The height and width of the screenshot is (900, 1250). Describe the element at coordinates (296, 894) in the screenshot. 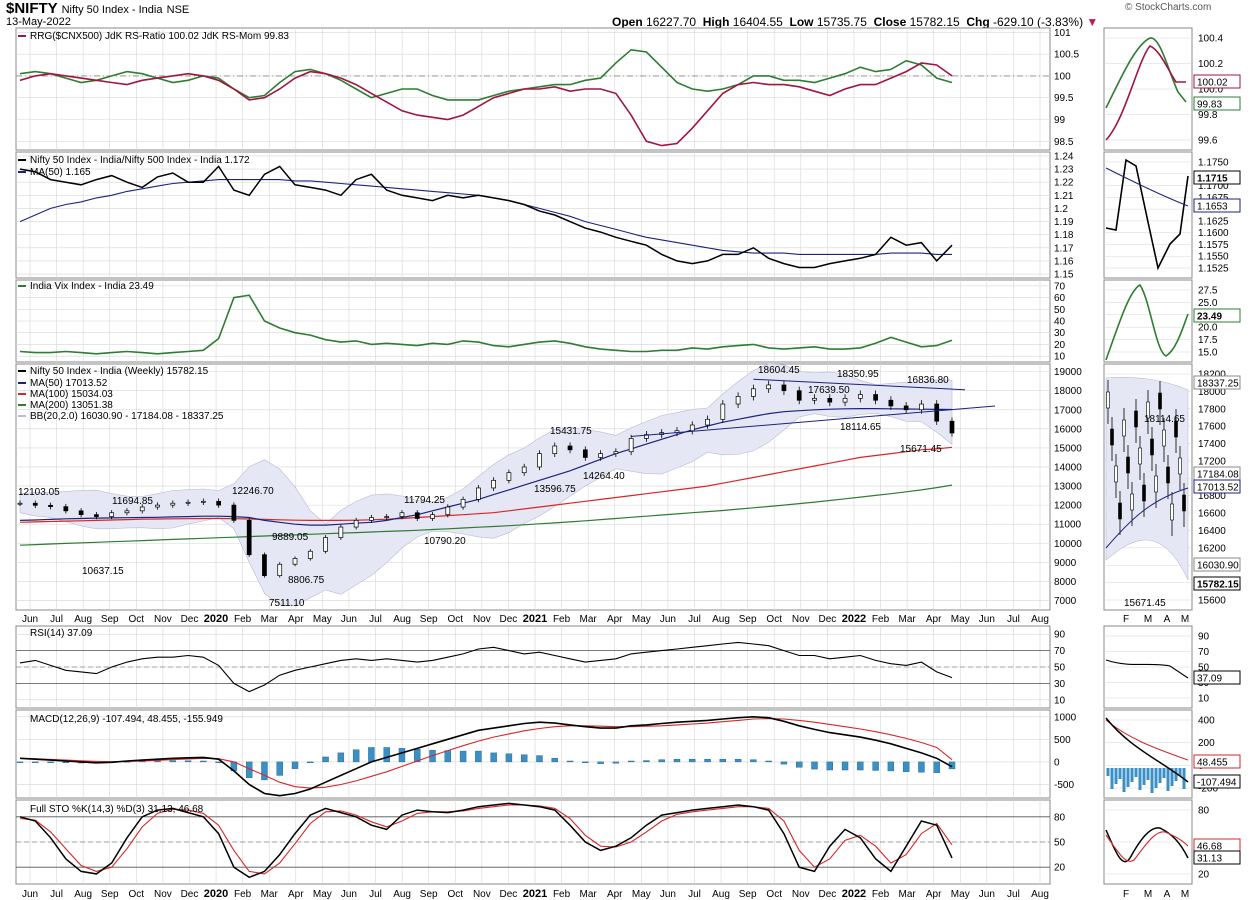

I see `x-axis-bottom-label: Apr` at that location.